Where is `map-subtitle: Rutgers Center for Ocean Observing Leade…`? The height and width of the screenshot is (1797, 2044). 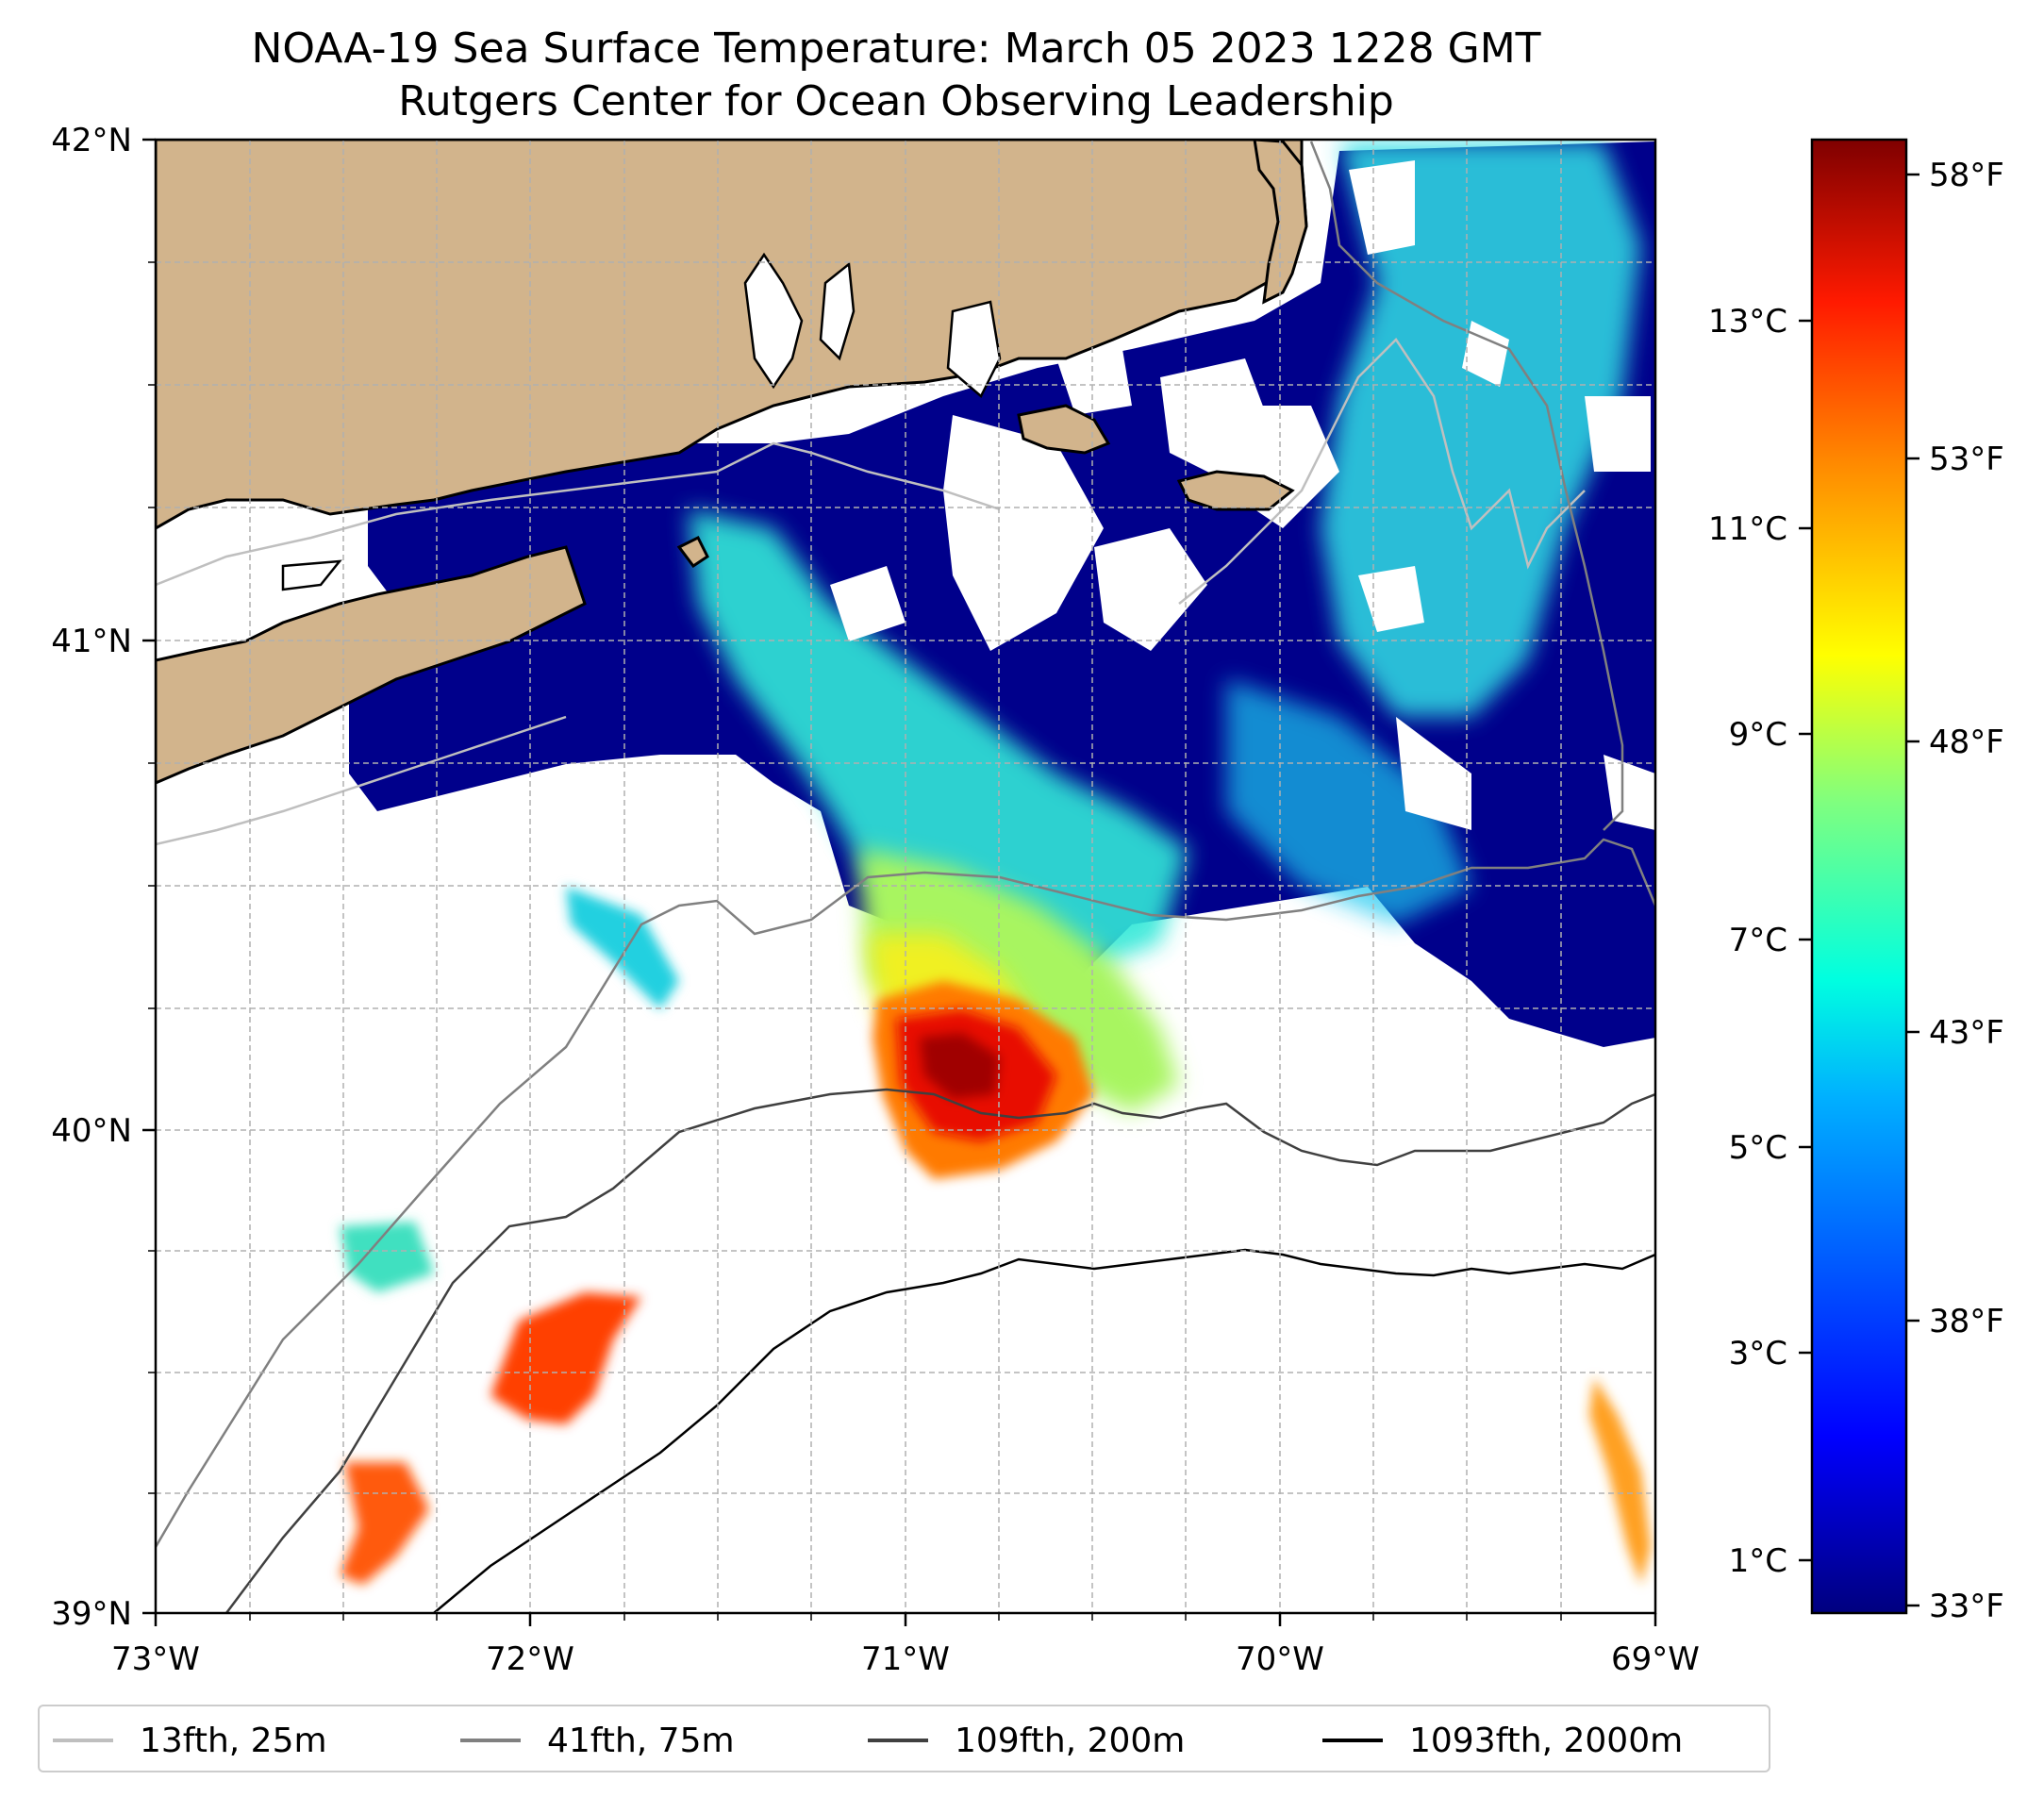
map-subtitle: Rutgers Center for Ocean Observing Leade… is located at coordinates (896, 101).